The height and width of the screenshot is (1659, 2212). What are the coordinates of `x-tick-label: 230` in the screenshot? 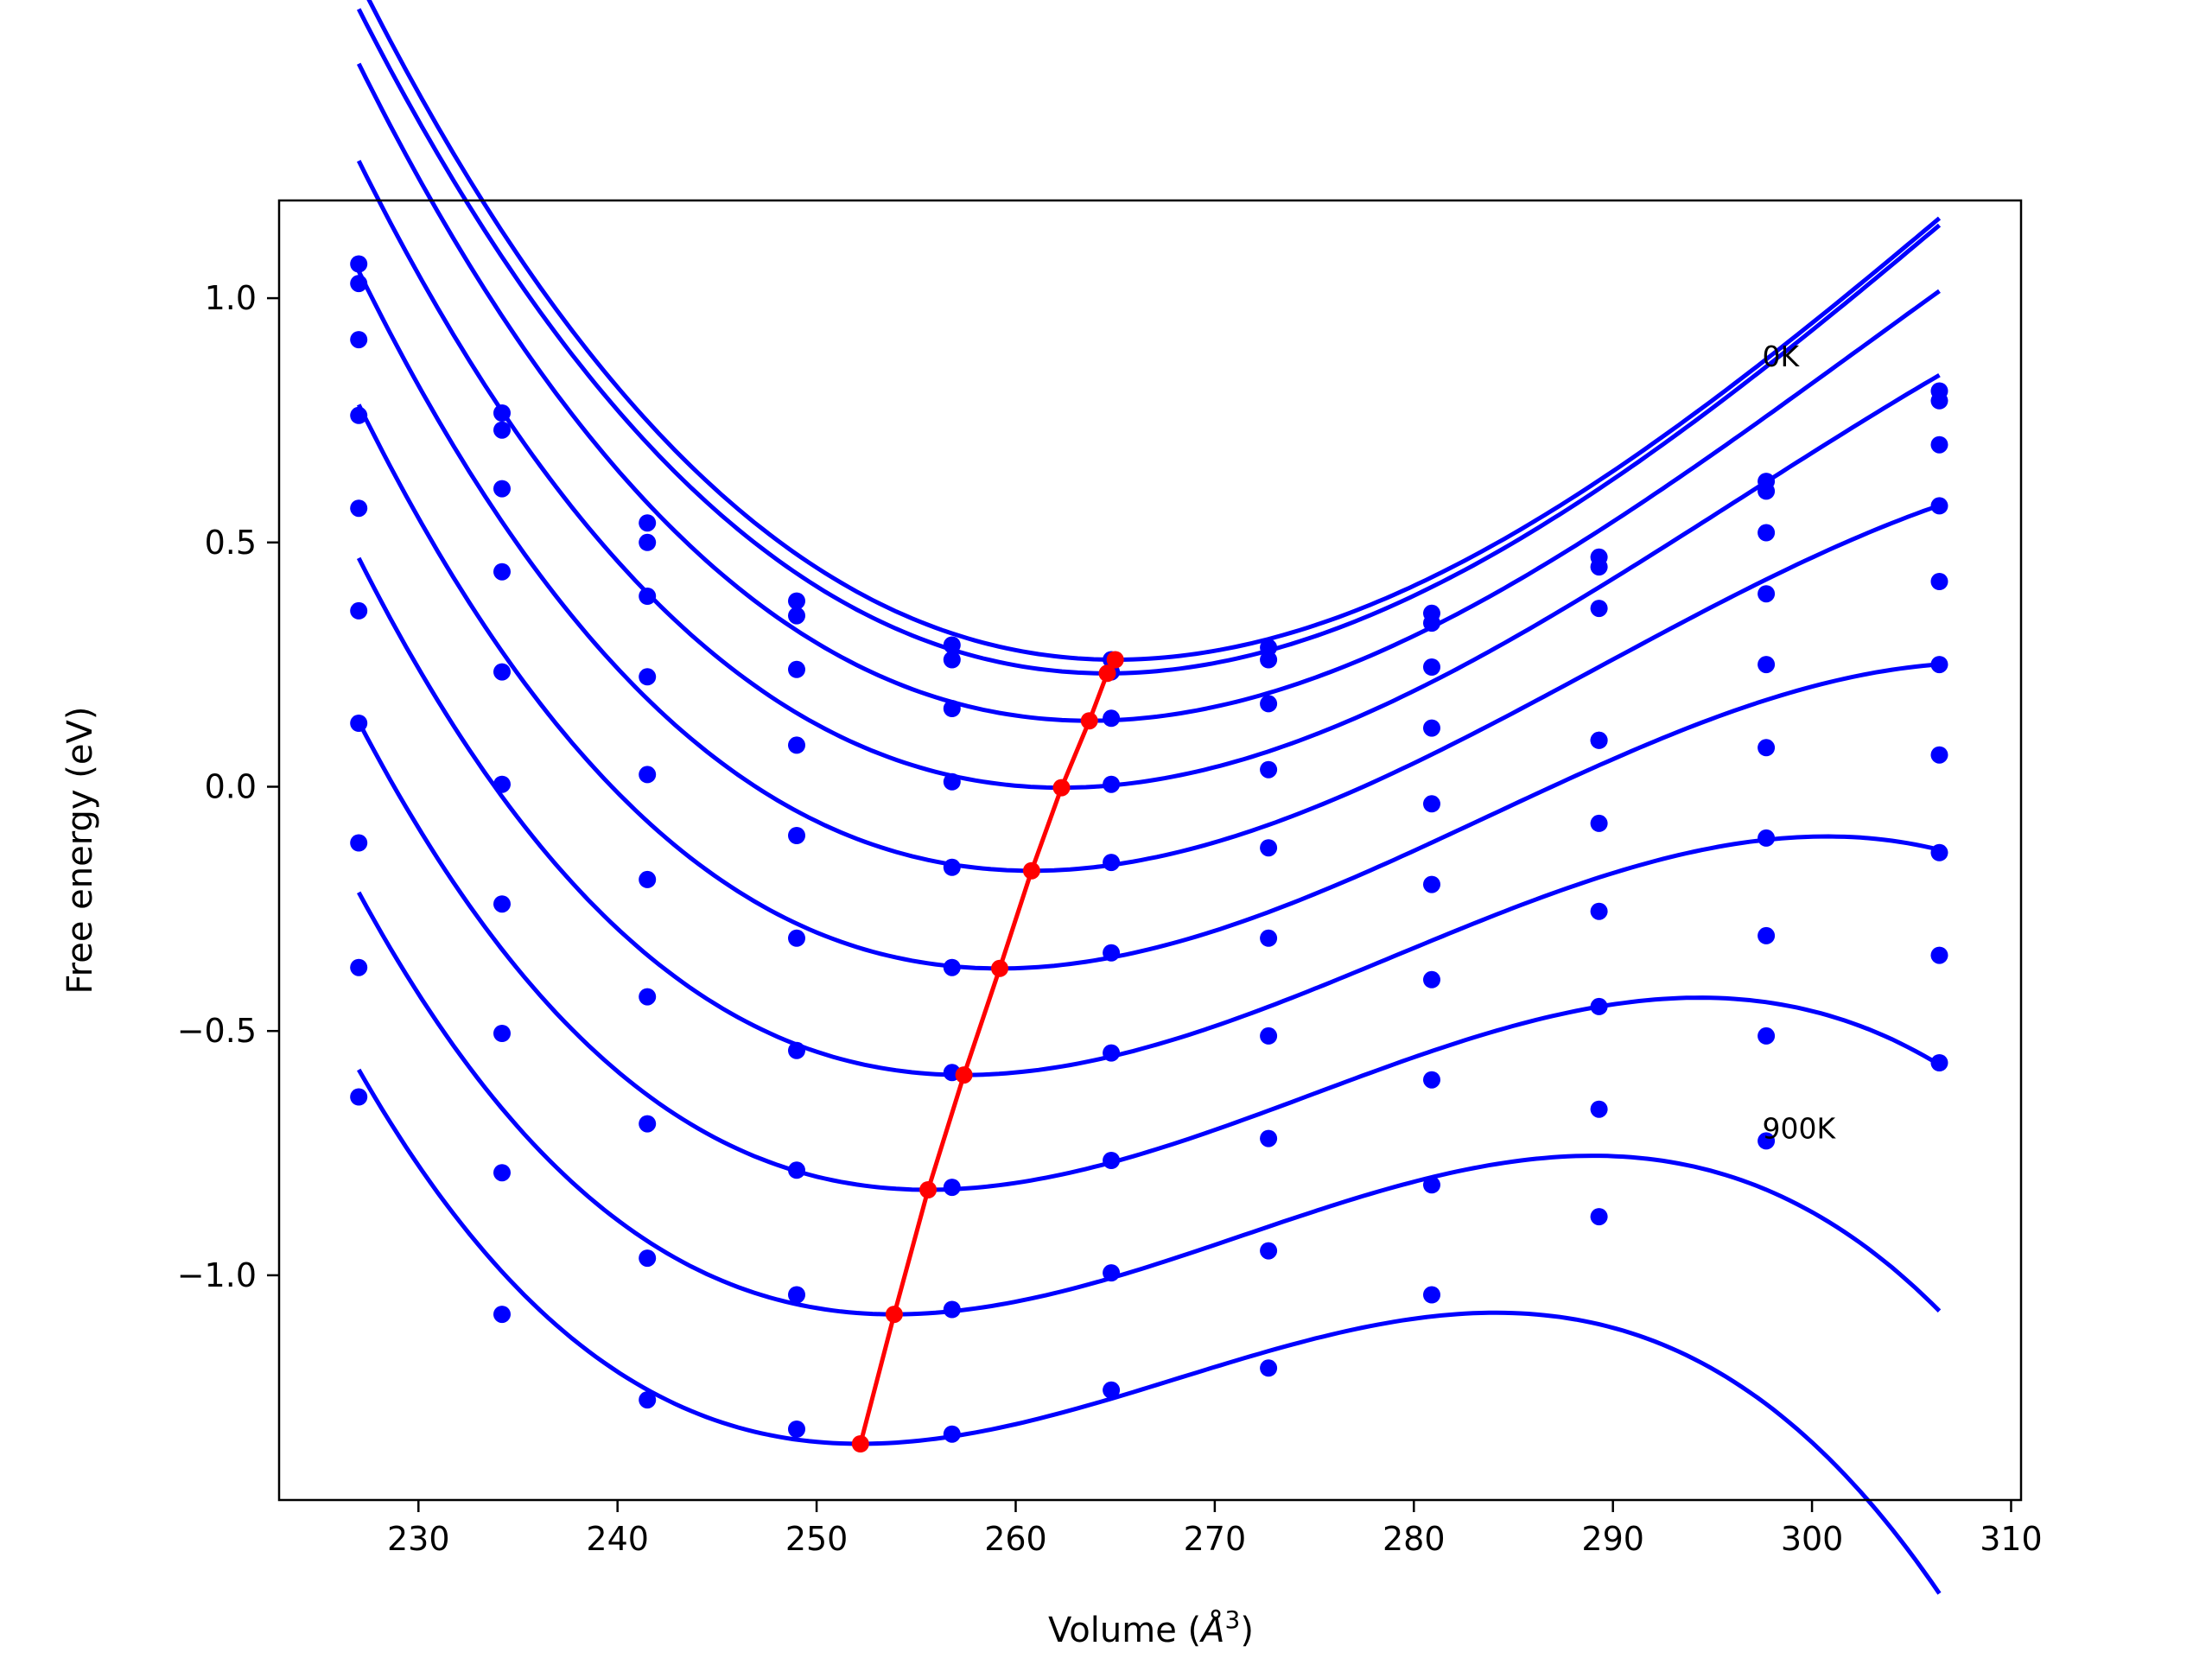 It's located at (418, 1539).